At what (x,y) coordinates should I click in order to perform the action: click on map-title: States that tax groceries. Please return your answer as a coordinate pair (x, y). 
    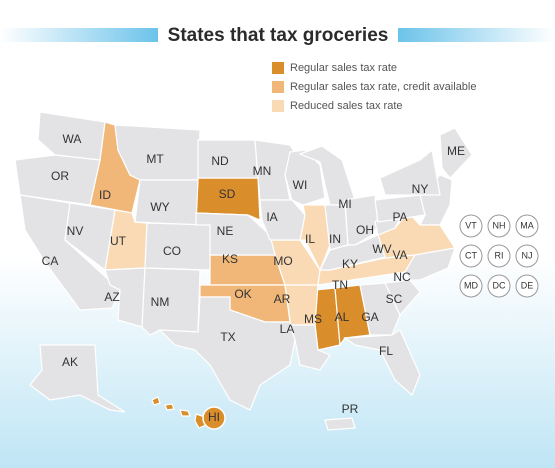
    Looking at the image, I should click on (278, 35).